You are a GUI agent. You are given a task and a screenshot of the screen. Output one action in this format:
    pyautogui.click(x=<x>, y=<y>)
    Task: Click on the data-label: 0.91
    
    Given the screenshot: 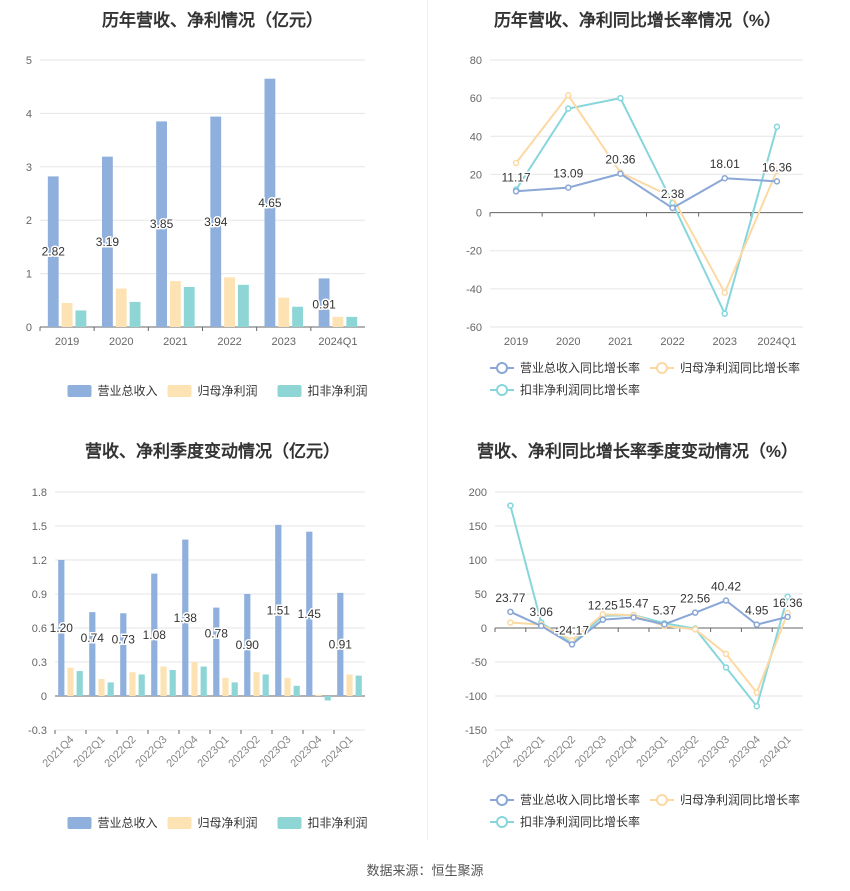 What is the action you would take?
    pyautogui.click(x=341, y=644)
    